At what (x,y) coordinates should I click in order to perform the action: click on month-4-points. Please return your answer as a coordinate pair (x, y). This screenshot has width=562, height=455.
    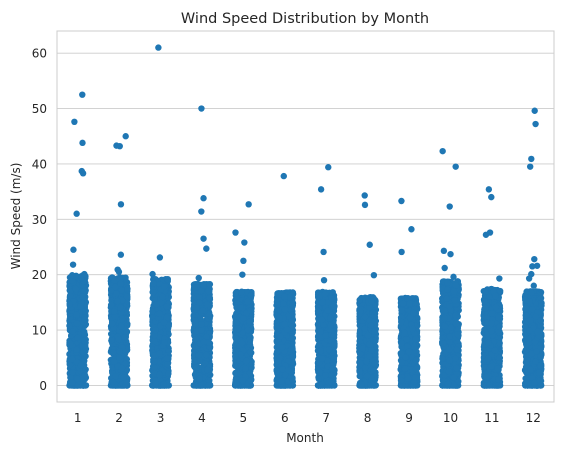
    Looking at the image, I should click on (202, 247).